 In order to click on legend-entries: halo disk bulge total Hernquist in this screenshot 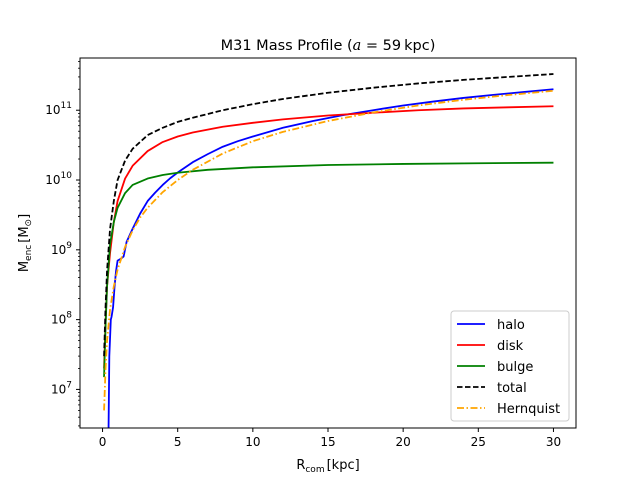, I will do `click(508, 367)`.